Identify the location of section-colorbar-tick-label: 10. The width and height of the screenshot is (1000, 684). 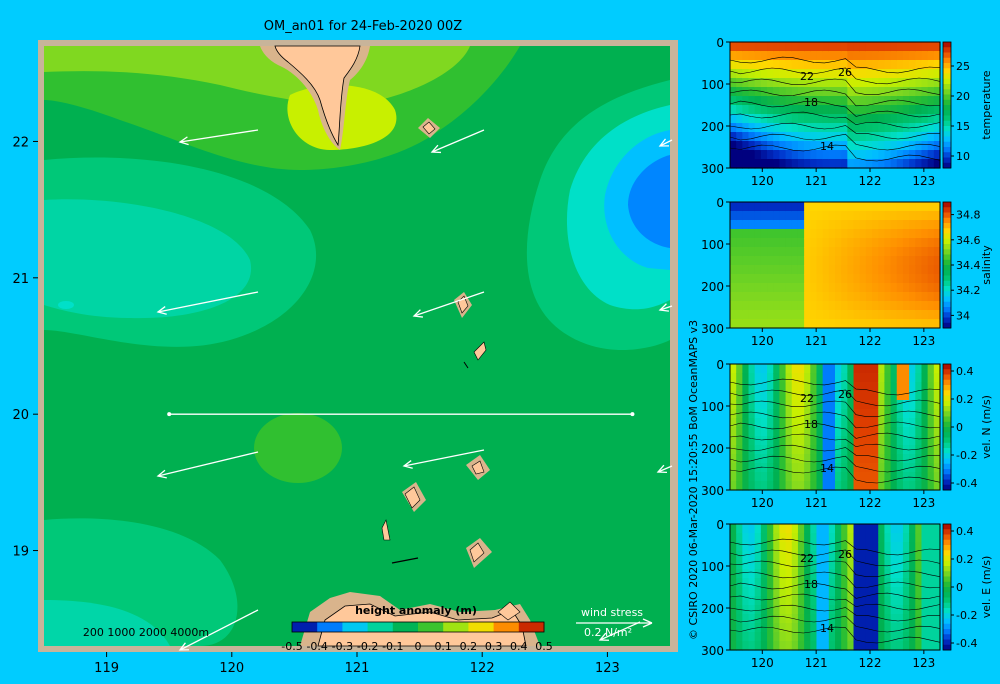
(963, 156).